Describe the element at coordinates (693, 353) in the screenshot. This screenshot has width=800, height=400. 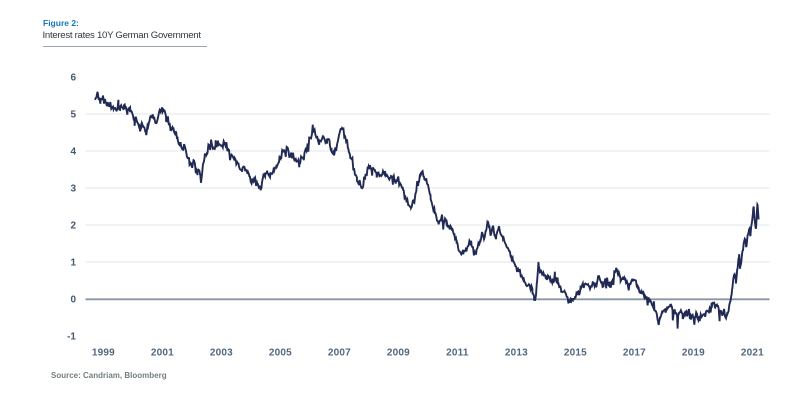
I see `svg-text: 2019` at that location.